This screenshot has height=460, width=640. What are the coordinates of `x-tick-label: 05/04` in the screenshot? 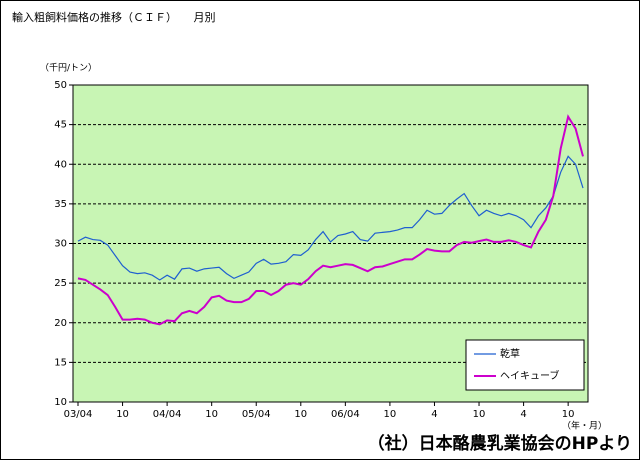 It's located at (256, 414).